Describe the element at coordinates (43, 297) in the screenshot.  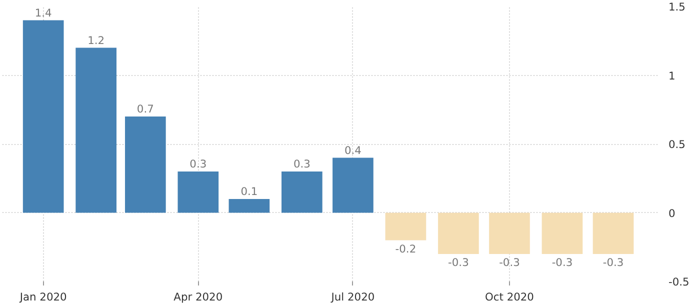
I see `x-tick-label: Jan 2020` at that location.